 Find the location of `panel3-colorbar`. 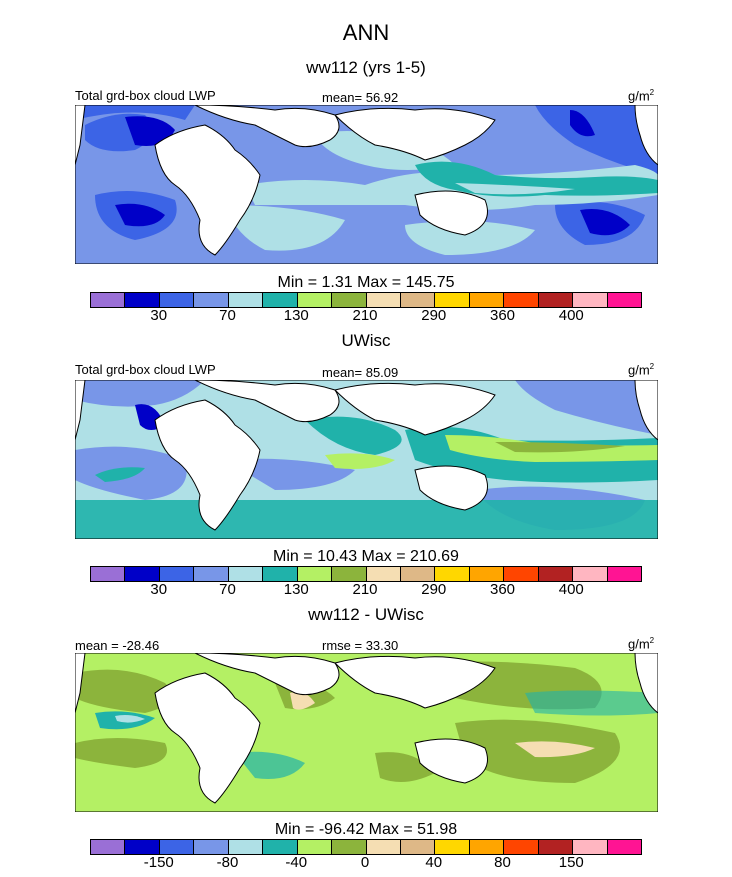

panel3-colorbar is located at coordinates (366, 847).